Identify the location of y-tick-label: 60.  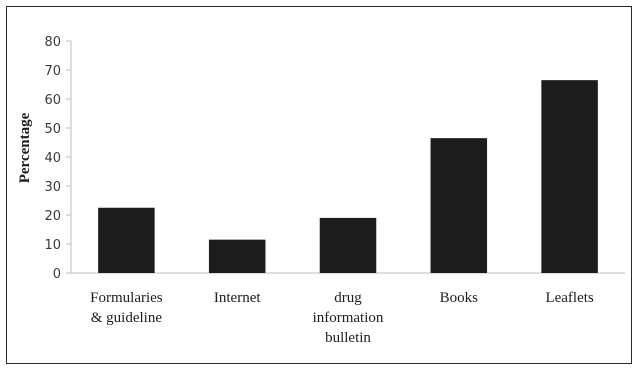
(52, 100).